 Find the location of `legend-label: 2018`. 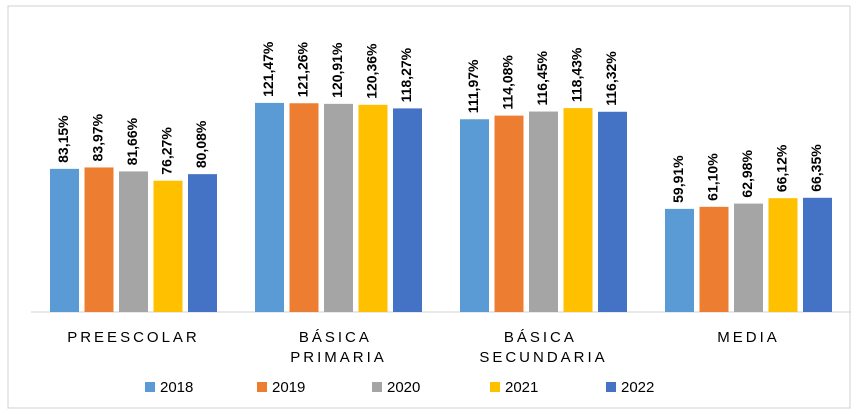

legend-label: 2018 is located at coordinates (176, 387).